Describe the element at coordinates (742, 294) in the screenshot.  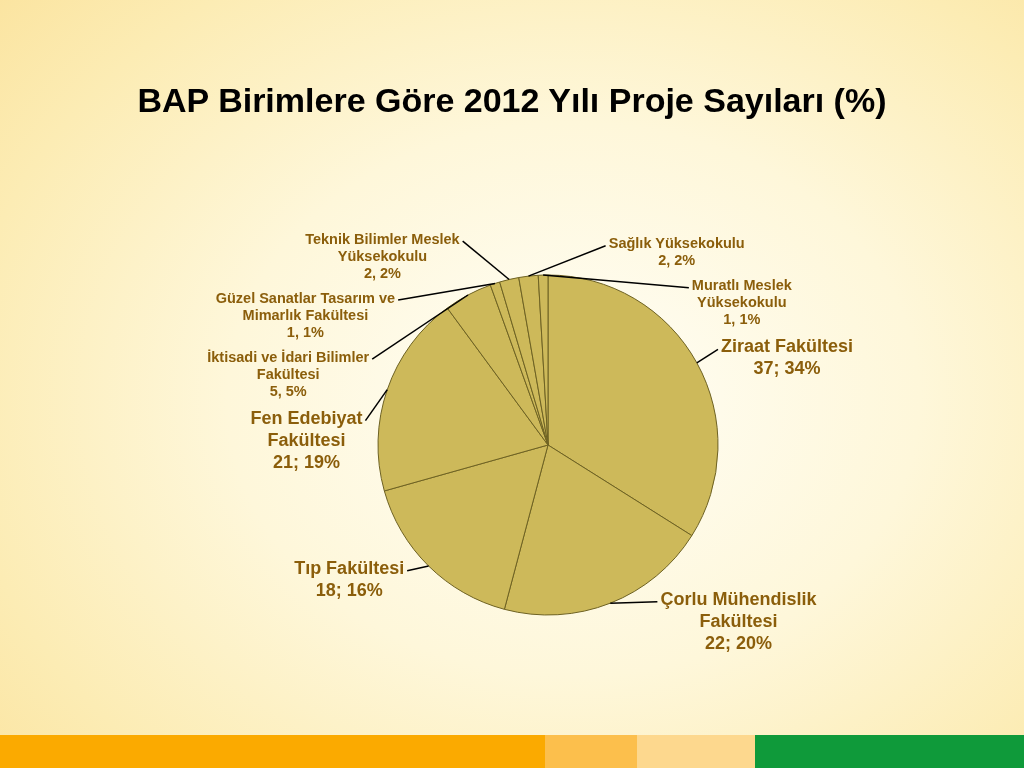
I see `slice-label: Muratlı Meslek Yüksekokulu` at that location.